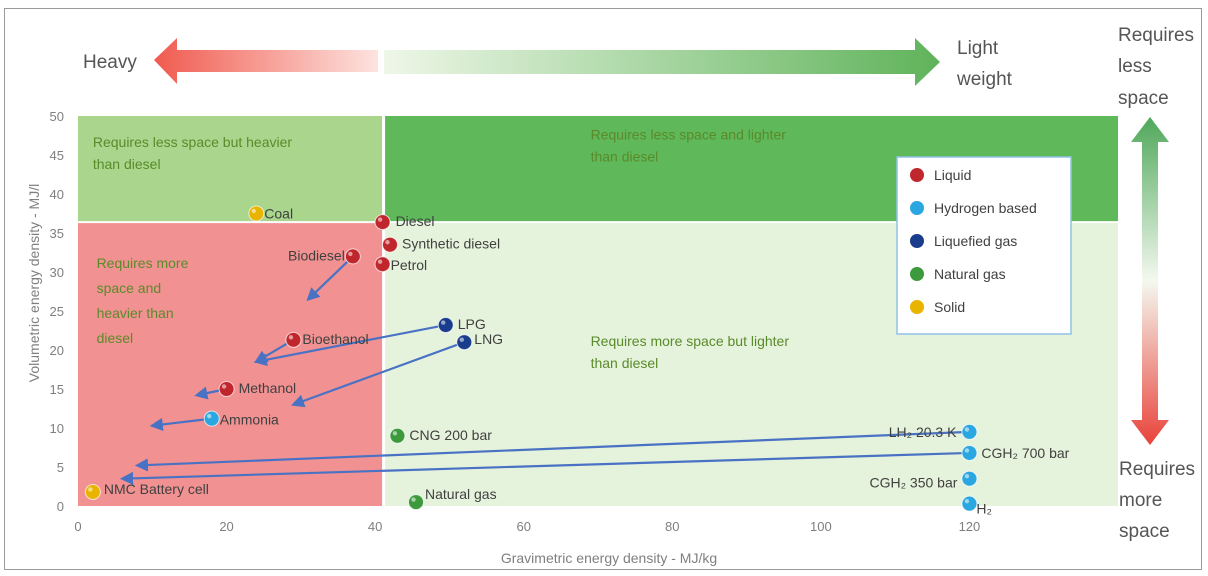  Describe the element at coordinates (1140, 500) in the screenshot. I see `more-space-label-line2: more` at that location.